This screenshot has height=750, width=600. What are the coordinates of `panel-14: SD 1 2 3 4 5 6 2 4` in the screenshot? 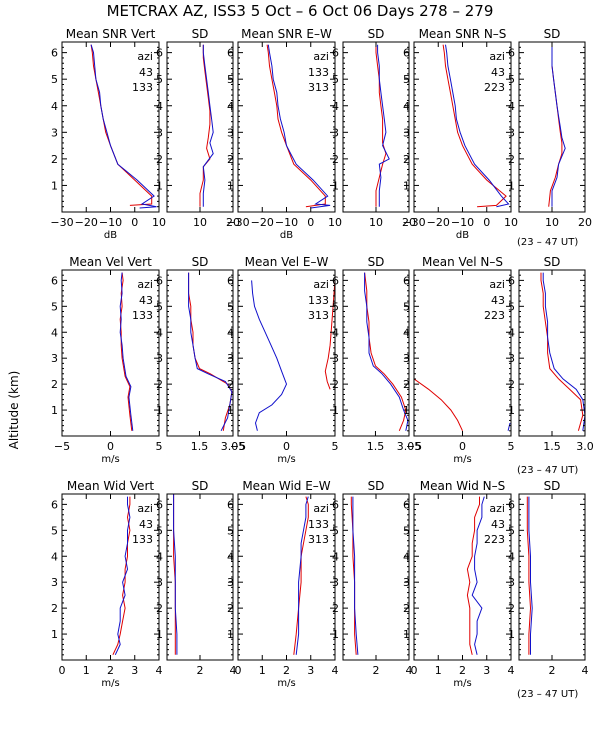 It's located at (196, 578).